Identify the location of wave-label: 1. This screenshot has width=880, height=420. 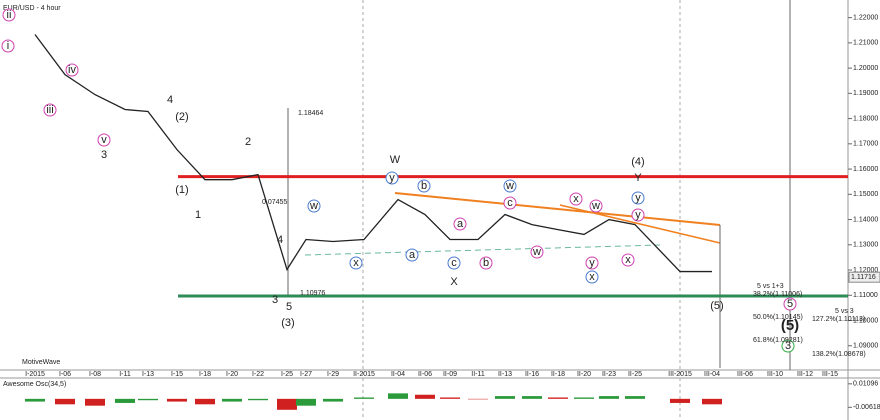
(198, 215).